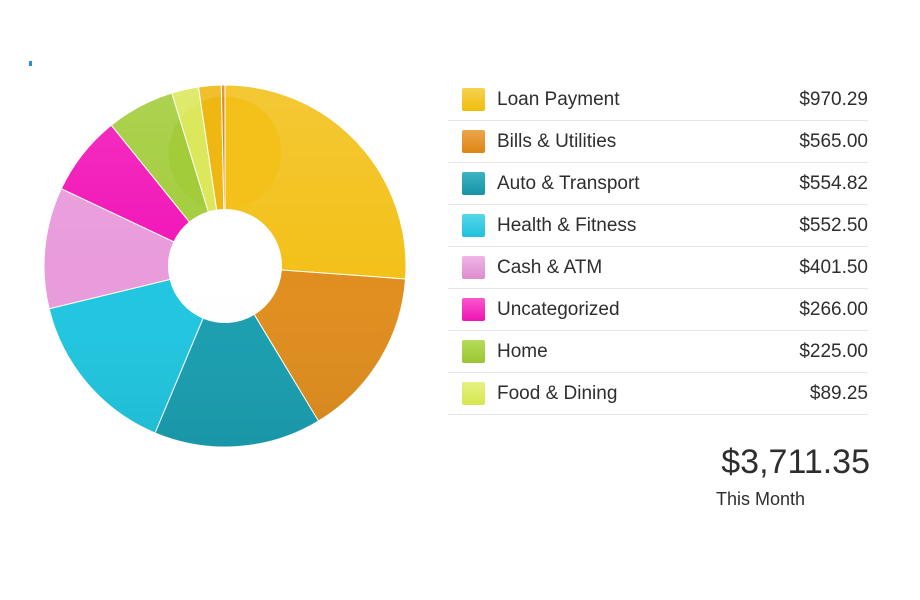 This screenshot has width=920, height=600. I want to click on legend-label: Health & Fitness, so click(567, 225).